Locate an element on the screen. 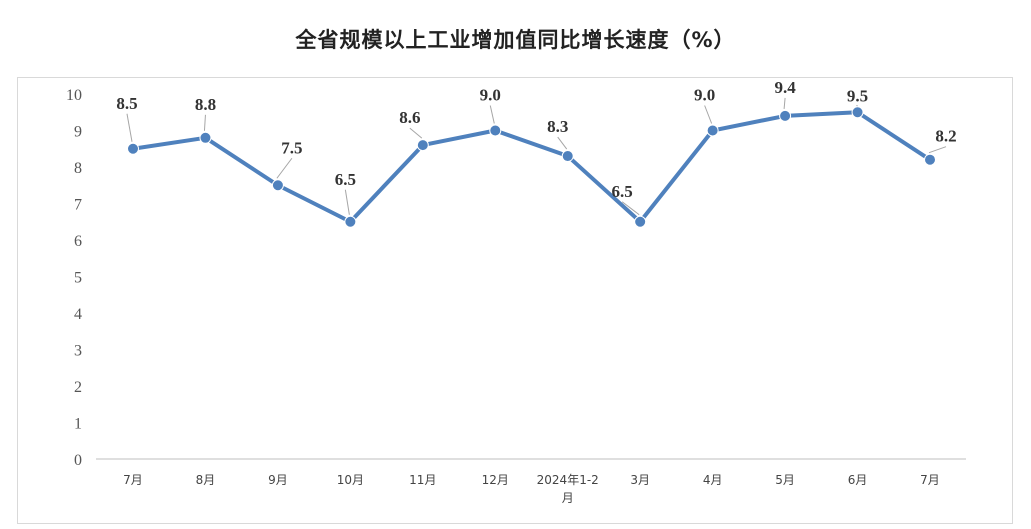 The image size is (1031, 529). data-label: 8.6 is located at coordinates (409, 117).